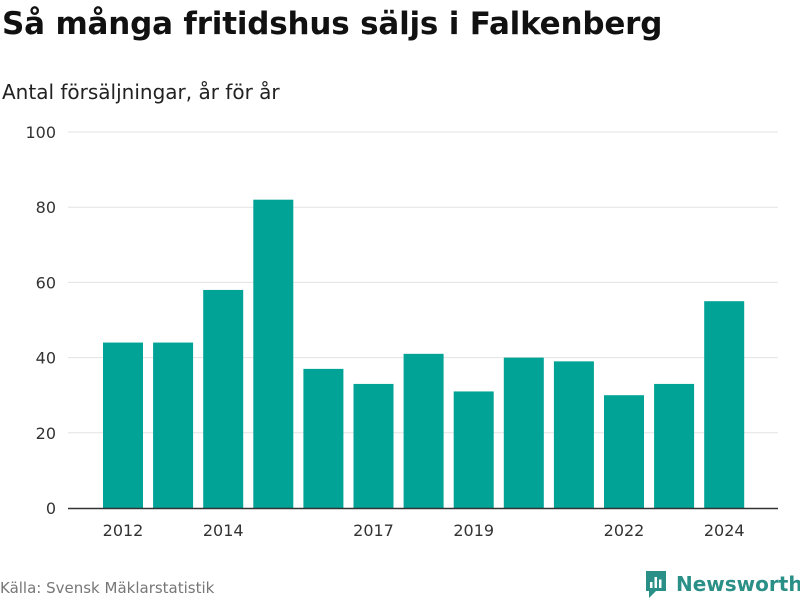 Image resolution: width=800 pixels, height=600 pixels. I want to click on bar-chart-speech-bubble-icon, so click(656, 584).